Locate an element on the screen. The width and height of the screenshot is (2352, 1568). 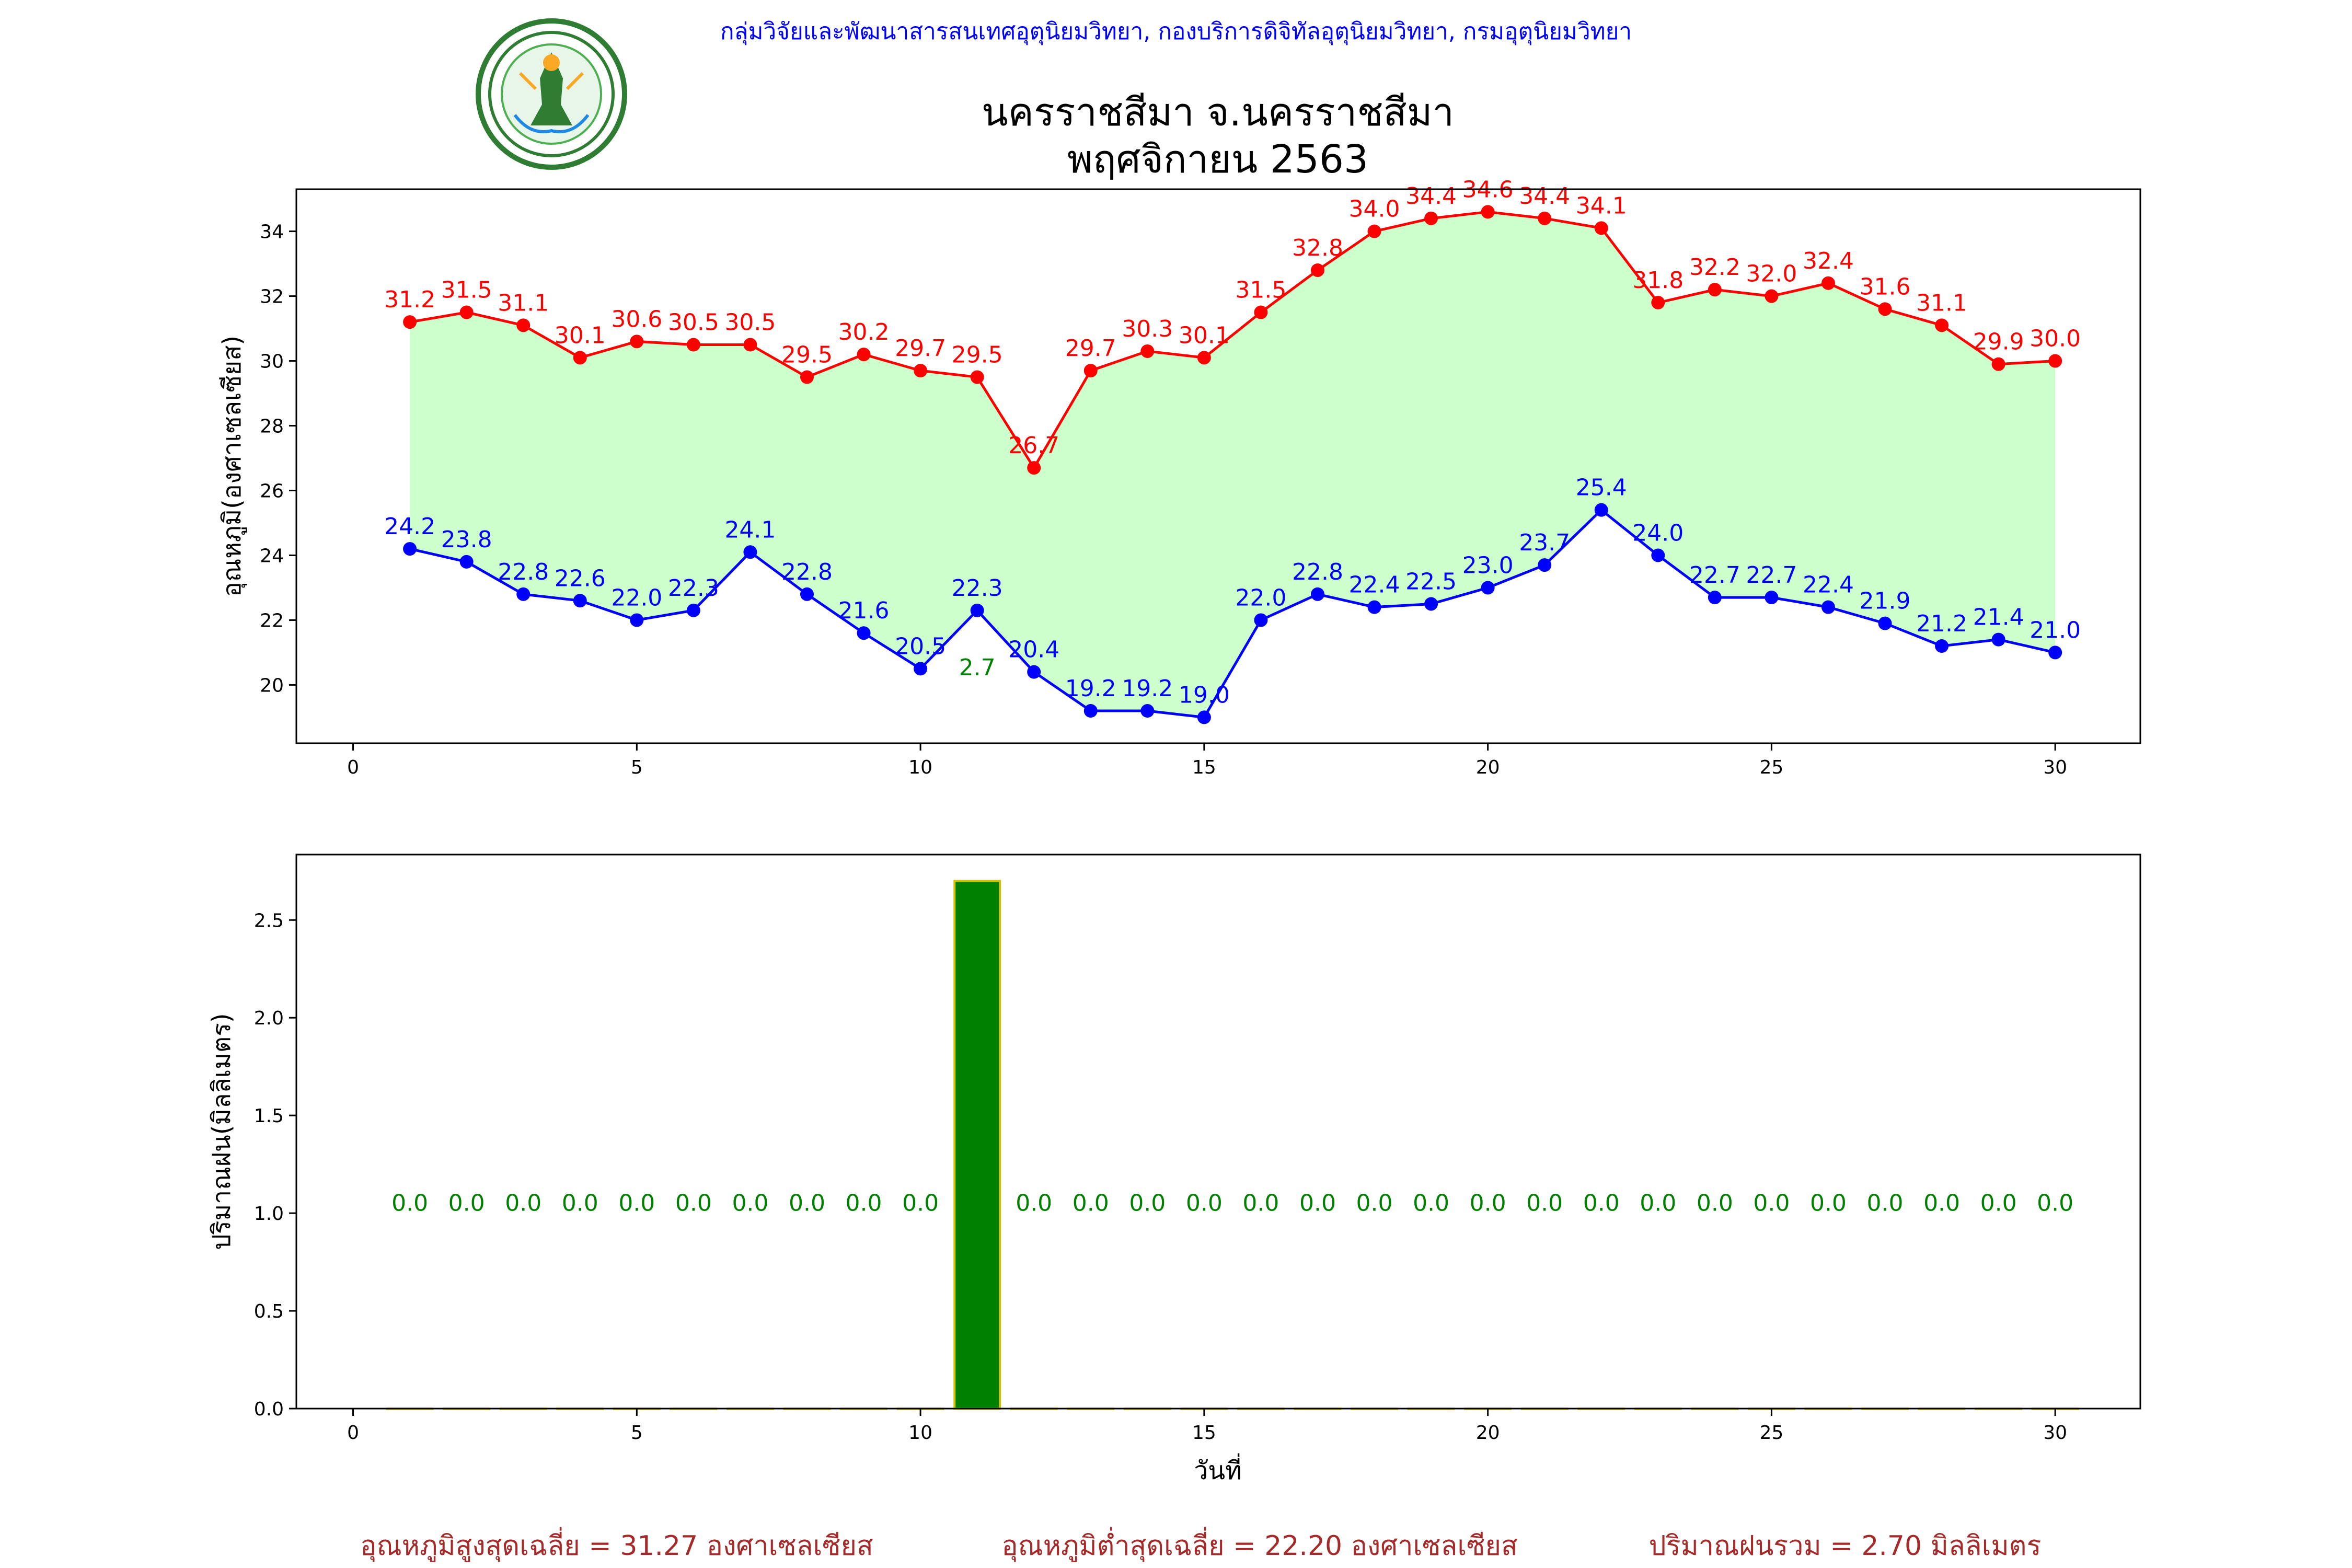
min-temp-value-label: 24.1 is located at coordinates (750, 529).